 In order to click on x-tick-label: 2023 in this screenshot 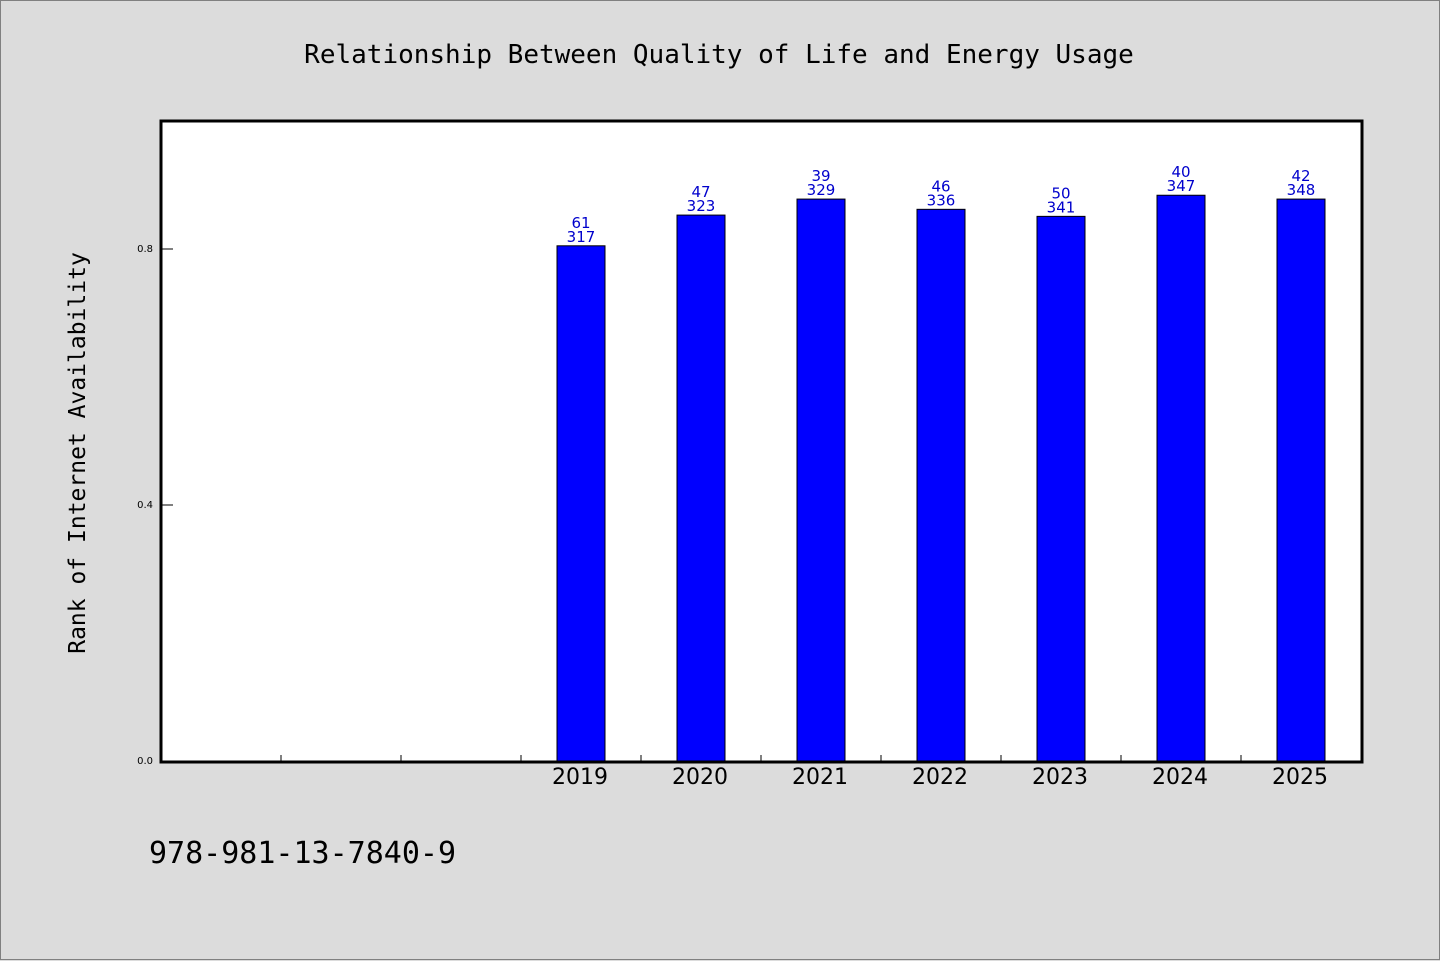, I will do `click(1060, 777)`.